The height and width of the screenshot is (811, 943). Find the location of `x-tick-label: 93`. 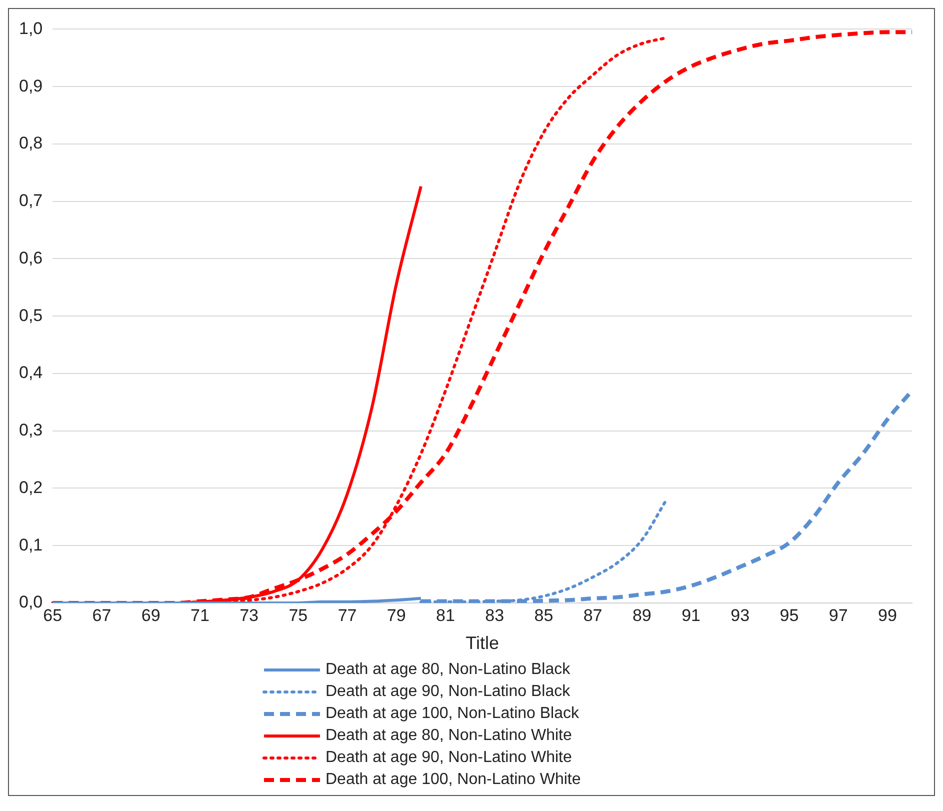

x-tick-label: 93 is located at coordinates (740, 615).